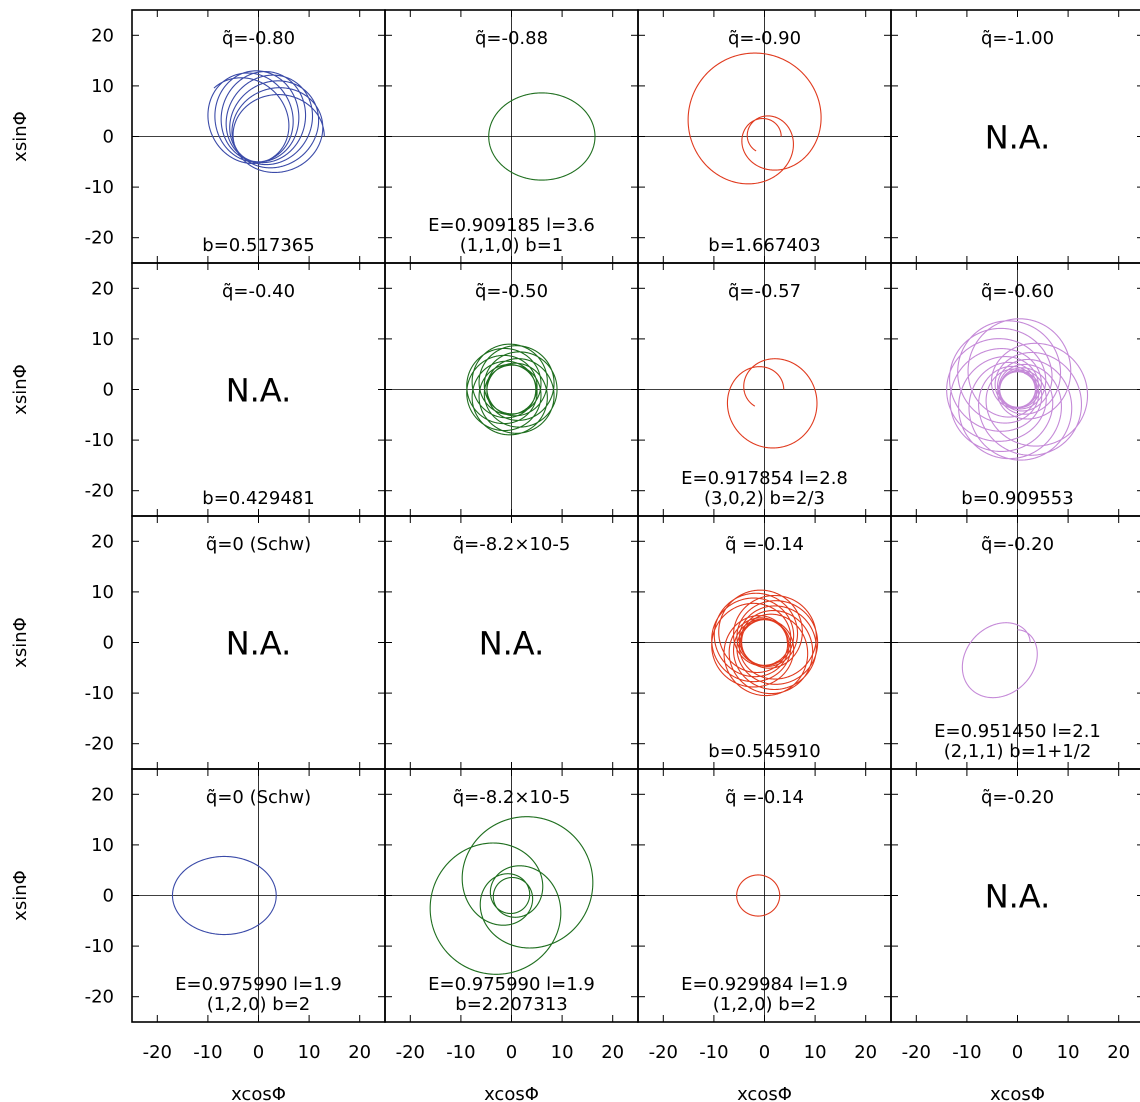  I want to click on panel-q-label: q̃=-0.50, so click(511, 291).